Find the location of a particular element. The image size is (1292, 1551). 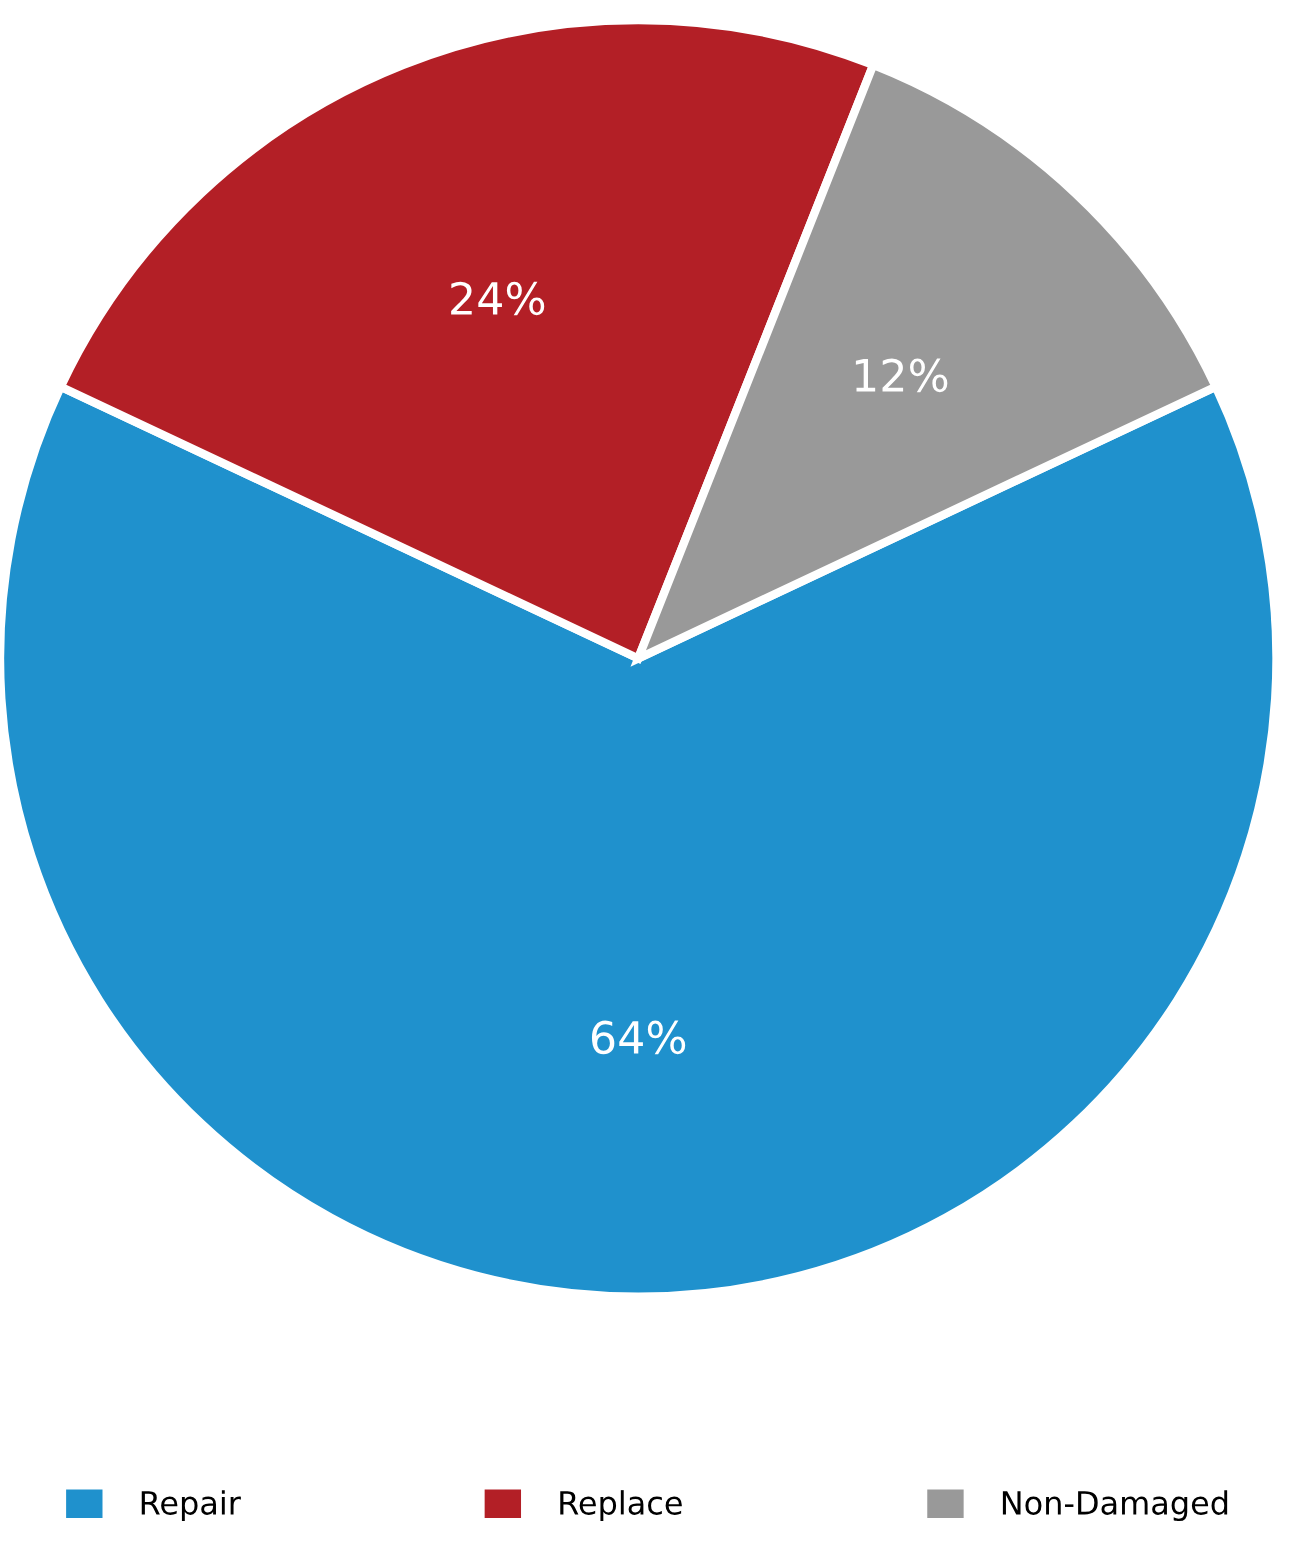

legend-label: Repair is located at coordinates (191, 1506).